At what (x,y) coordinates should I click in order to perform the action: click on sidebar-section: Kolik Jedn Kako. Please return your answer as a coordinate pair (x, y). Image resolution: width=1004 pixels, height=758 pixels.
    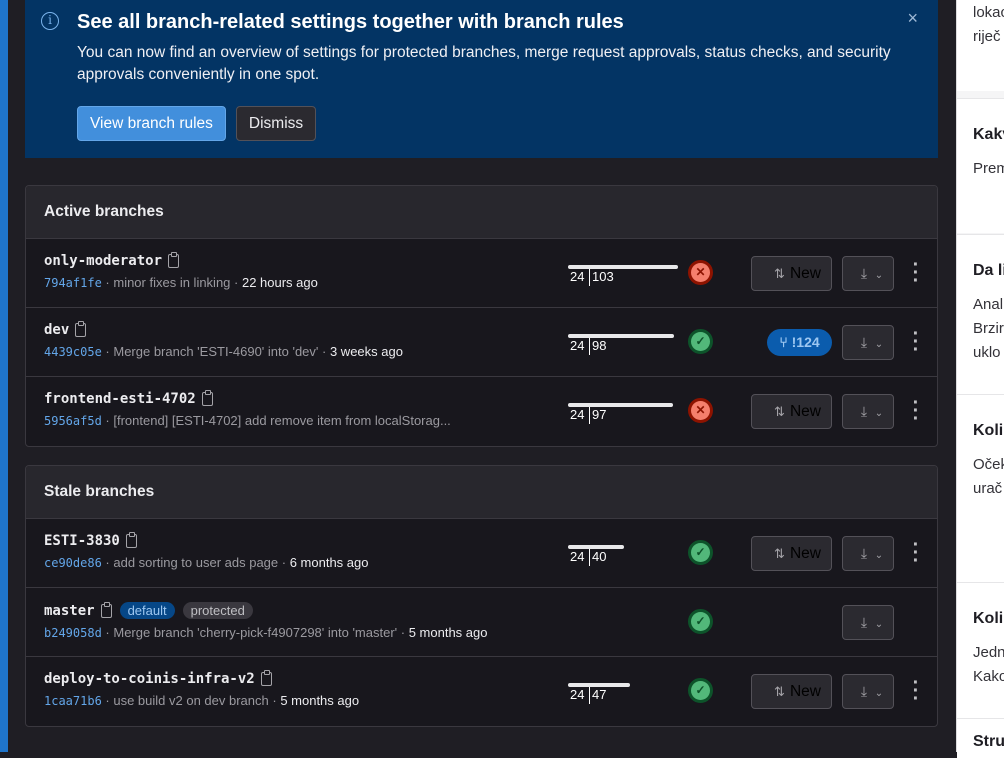
    Looking at the image, I should click on (980, 650).